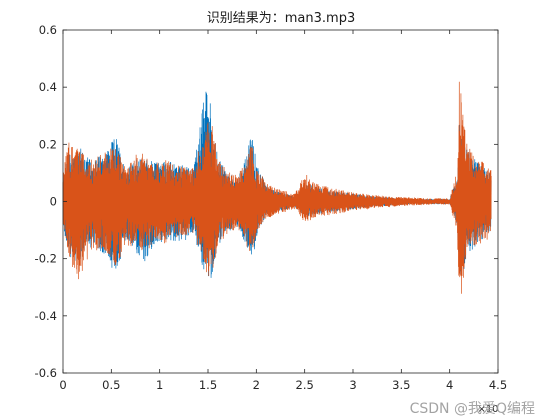 The height and width of the screenshot is (420, 547). Describe the element at coordinates (111, 385) in the screenshot. I see `x-tick-label: 0.5` at that location.